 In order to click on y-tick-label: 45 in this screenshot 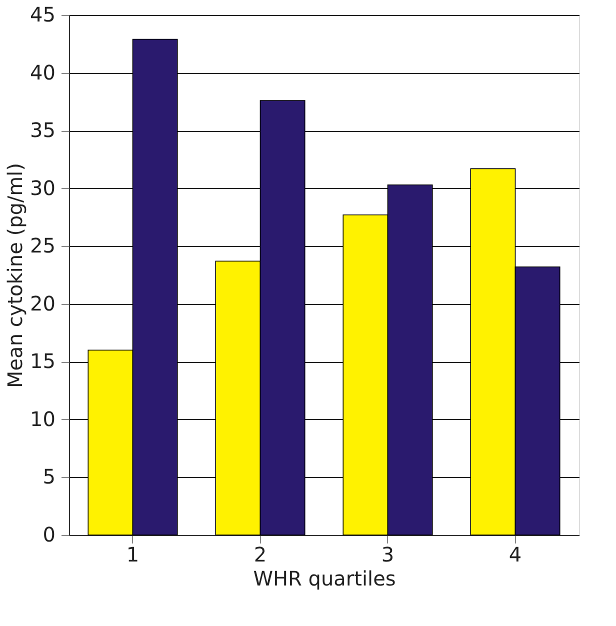, I will do `click(43, 14)`.